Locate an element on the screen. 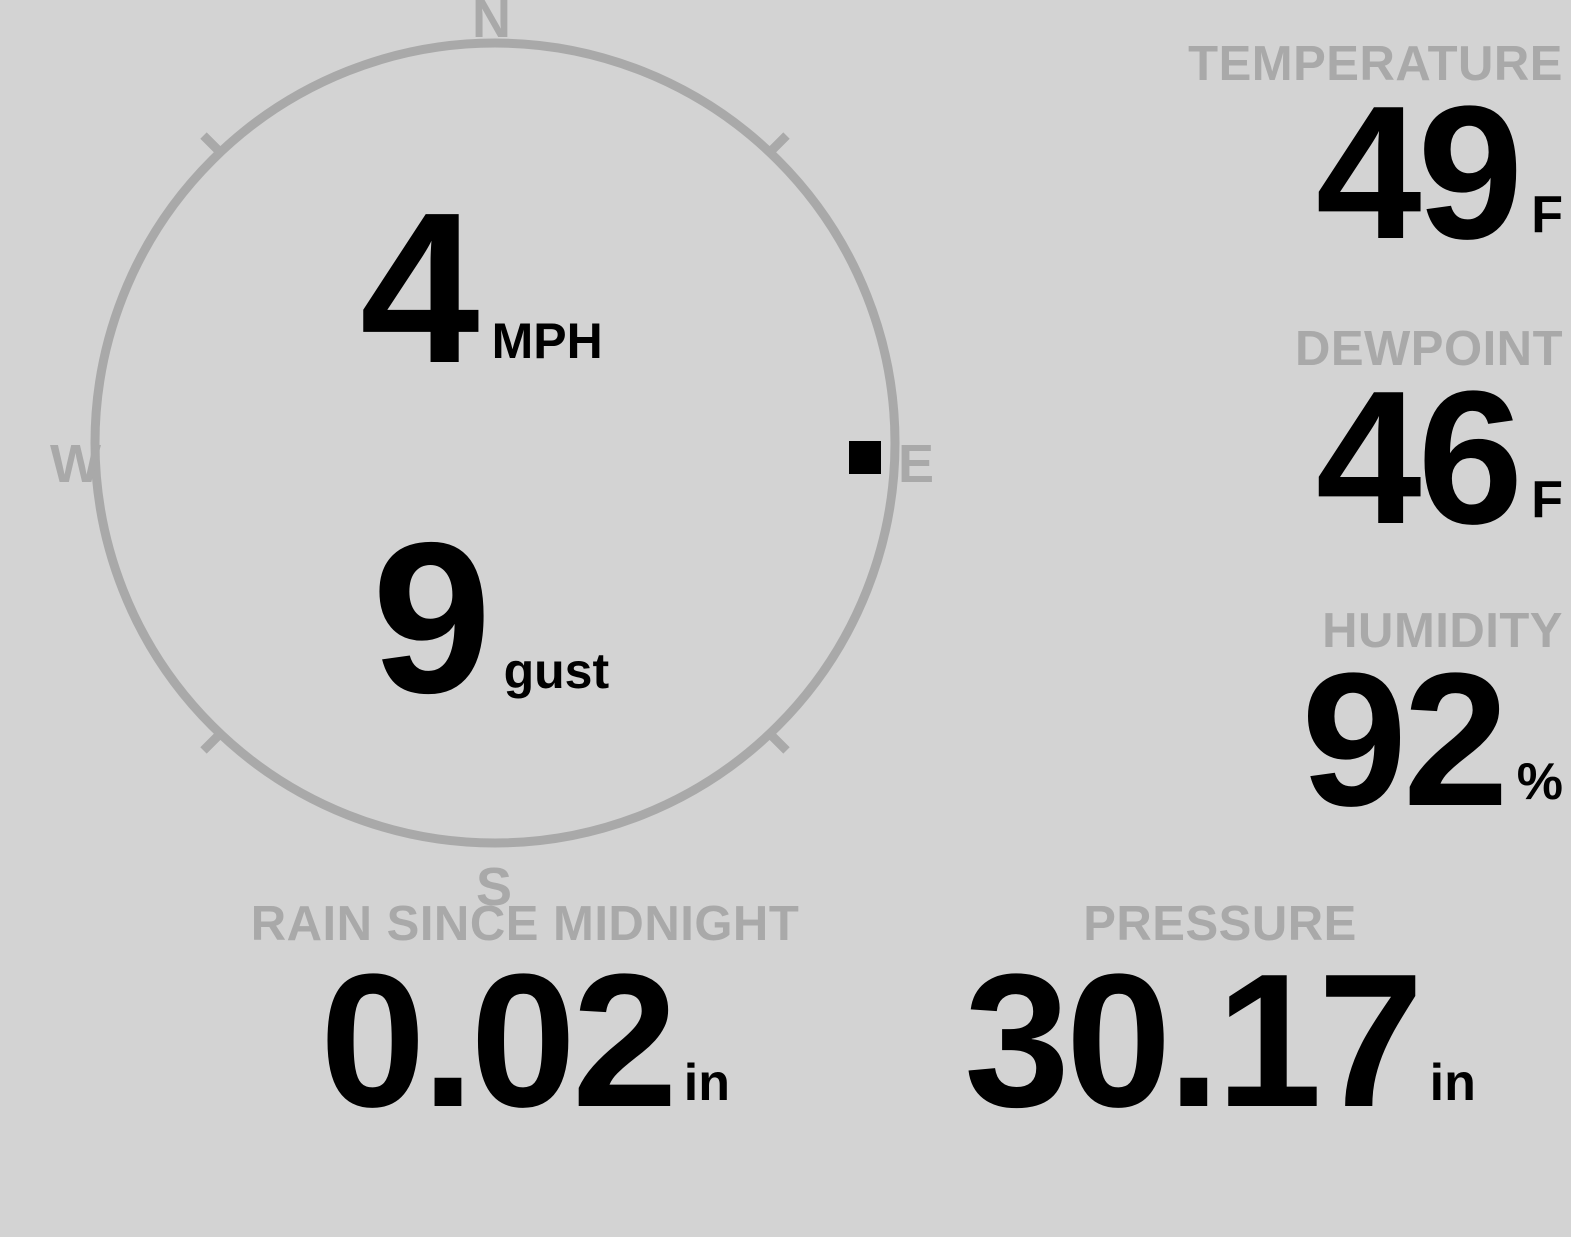 This screenshot has height=1237, width=1571. compass-label-north: N is located at coordinates (491, 24).